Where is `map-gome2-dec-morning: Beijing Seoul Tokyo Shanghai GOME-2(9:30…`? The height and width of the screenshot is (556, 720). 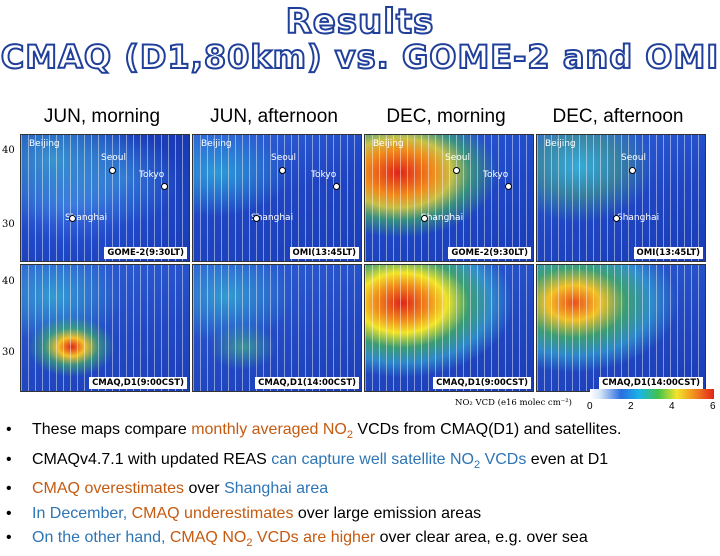
map-gome2-dec-morning: Beijing Seoul Tokyo Shanghai GOME-2(9:30… is located at coordinates (449, 198).